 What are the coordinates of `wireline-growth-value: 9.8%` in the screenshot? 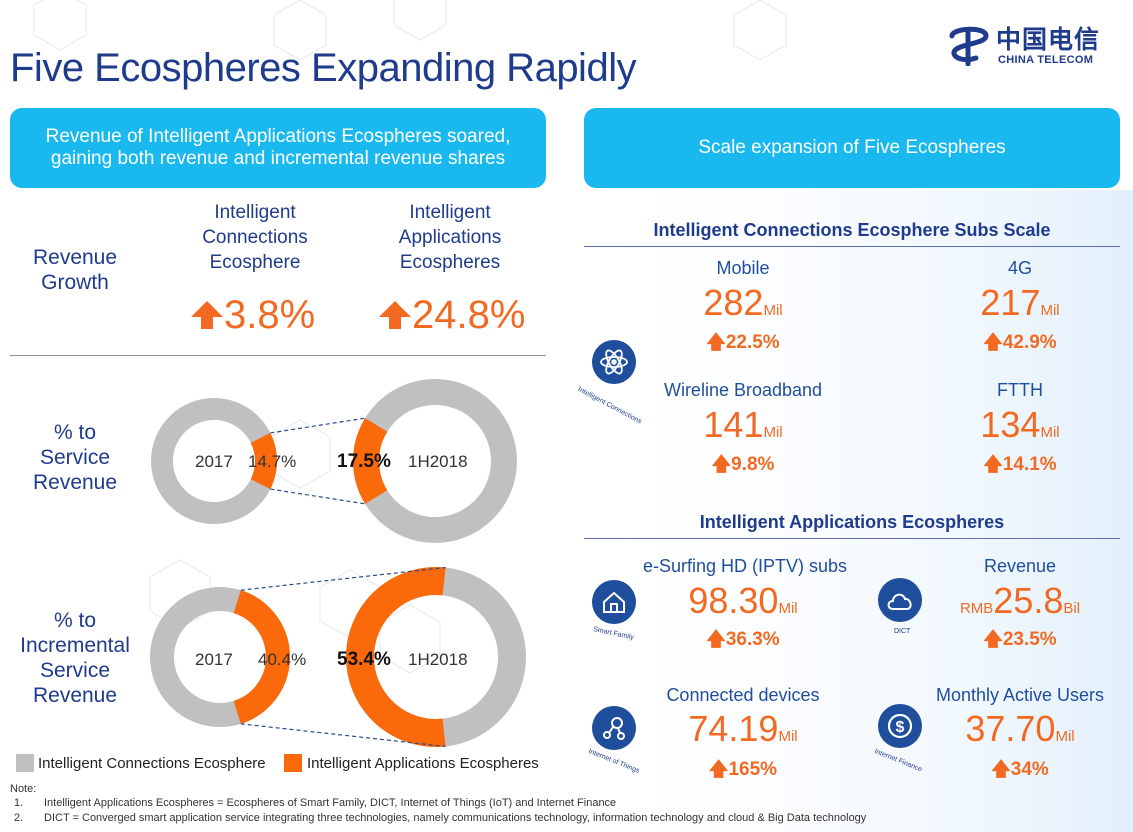 It's located at (753, 464).